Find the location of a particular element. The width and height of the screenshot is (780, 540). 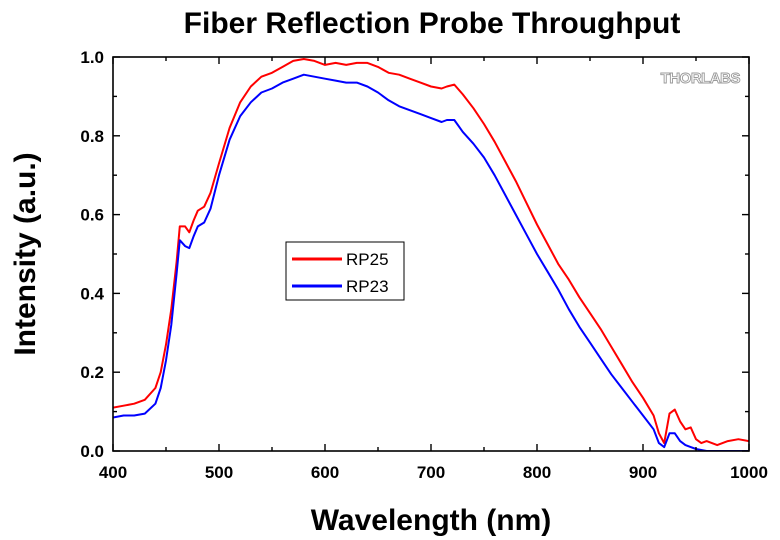

legend-box is located at coordinates (345, 271).